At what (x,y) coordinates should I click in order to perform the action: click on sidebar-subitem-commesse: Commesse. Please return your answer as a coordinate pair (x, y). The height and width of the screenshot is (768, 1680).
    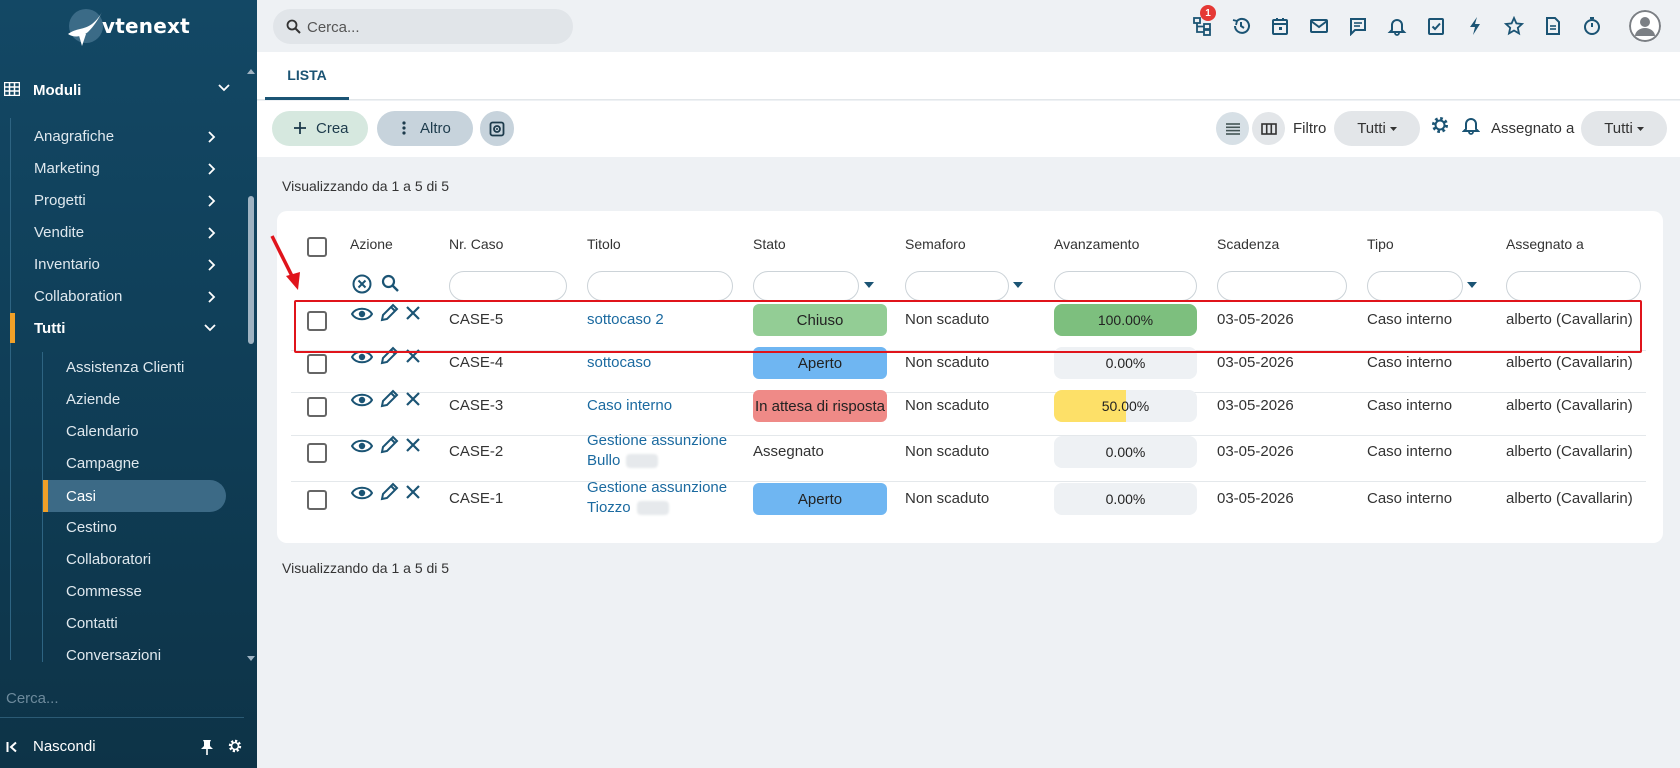
    Looking at the image, I should click on (104, 591).